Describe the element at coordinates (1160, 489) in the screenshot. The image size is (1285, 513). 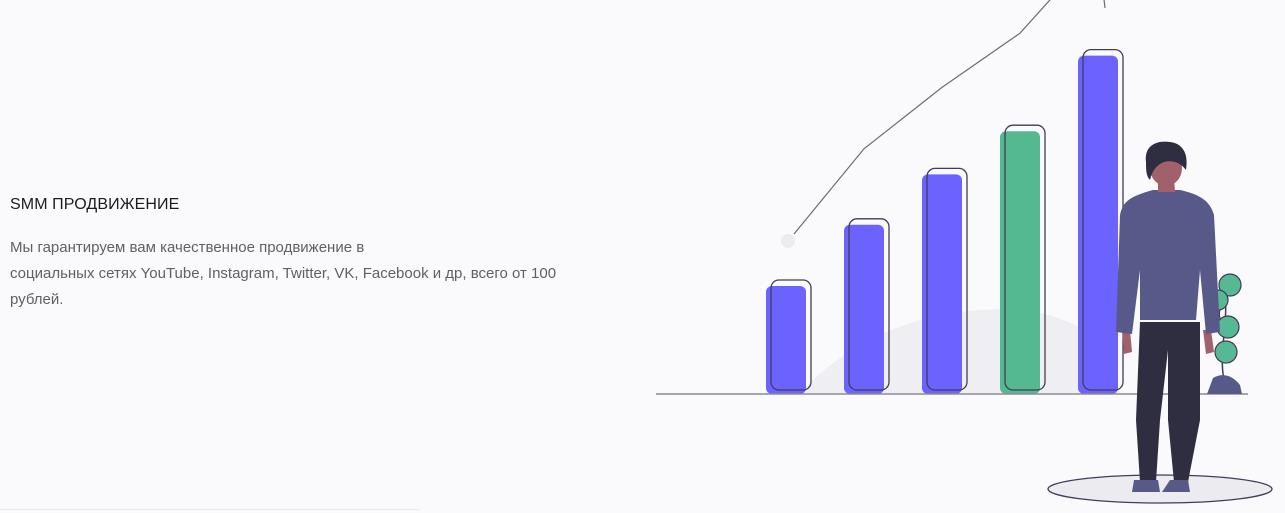
I see `floor-shadow` at that location.